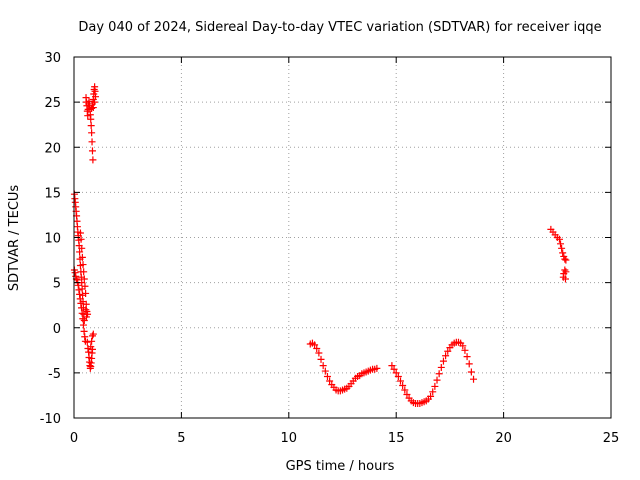 The image size is (640, 480). I want to click on x-tick-label: 0, so click(74, 438).